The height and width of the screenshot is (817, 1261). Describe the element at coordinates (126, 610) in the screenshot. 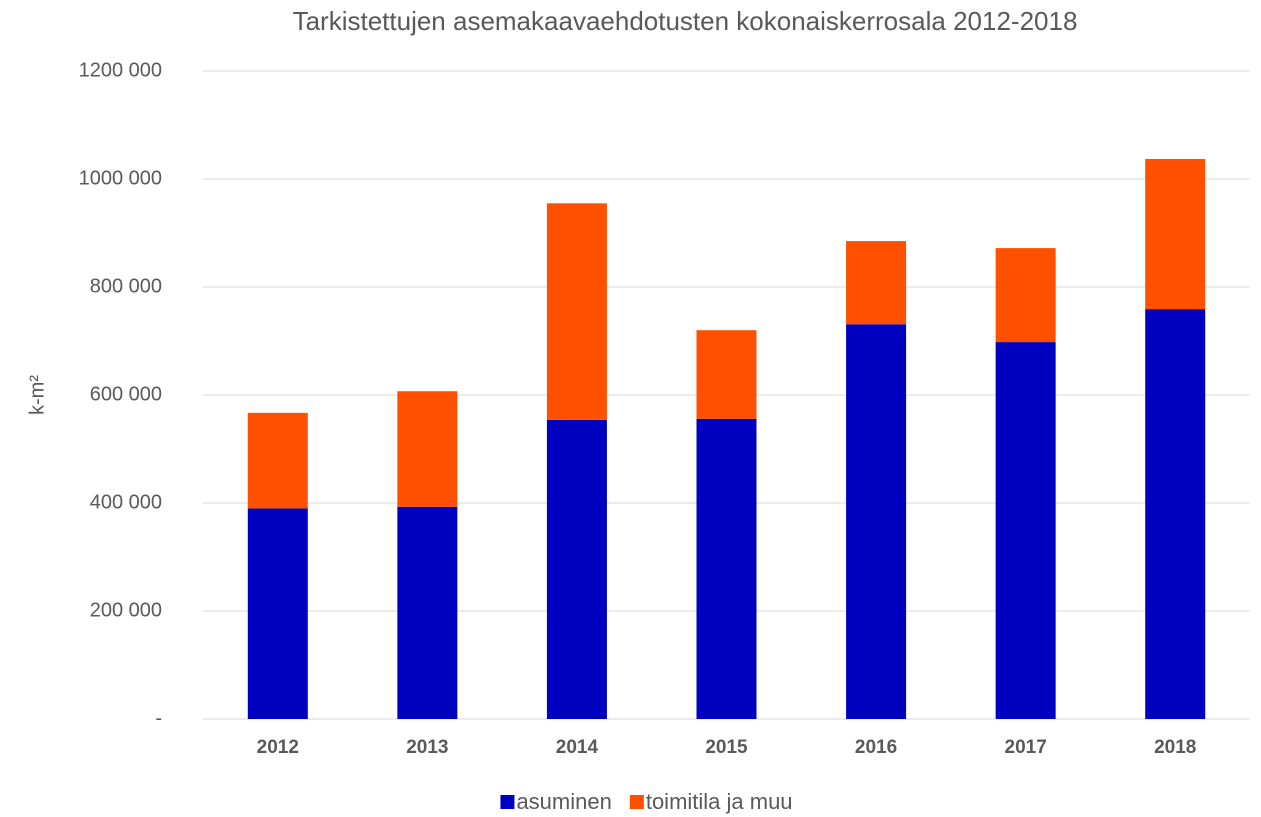

I see `y-tick-label: 200 000` at that location.